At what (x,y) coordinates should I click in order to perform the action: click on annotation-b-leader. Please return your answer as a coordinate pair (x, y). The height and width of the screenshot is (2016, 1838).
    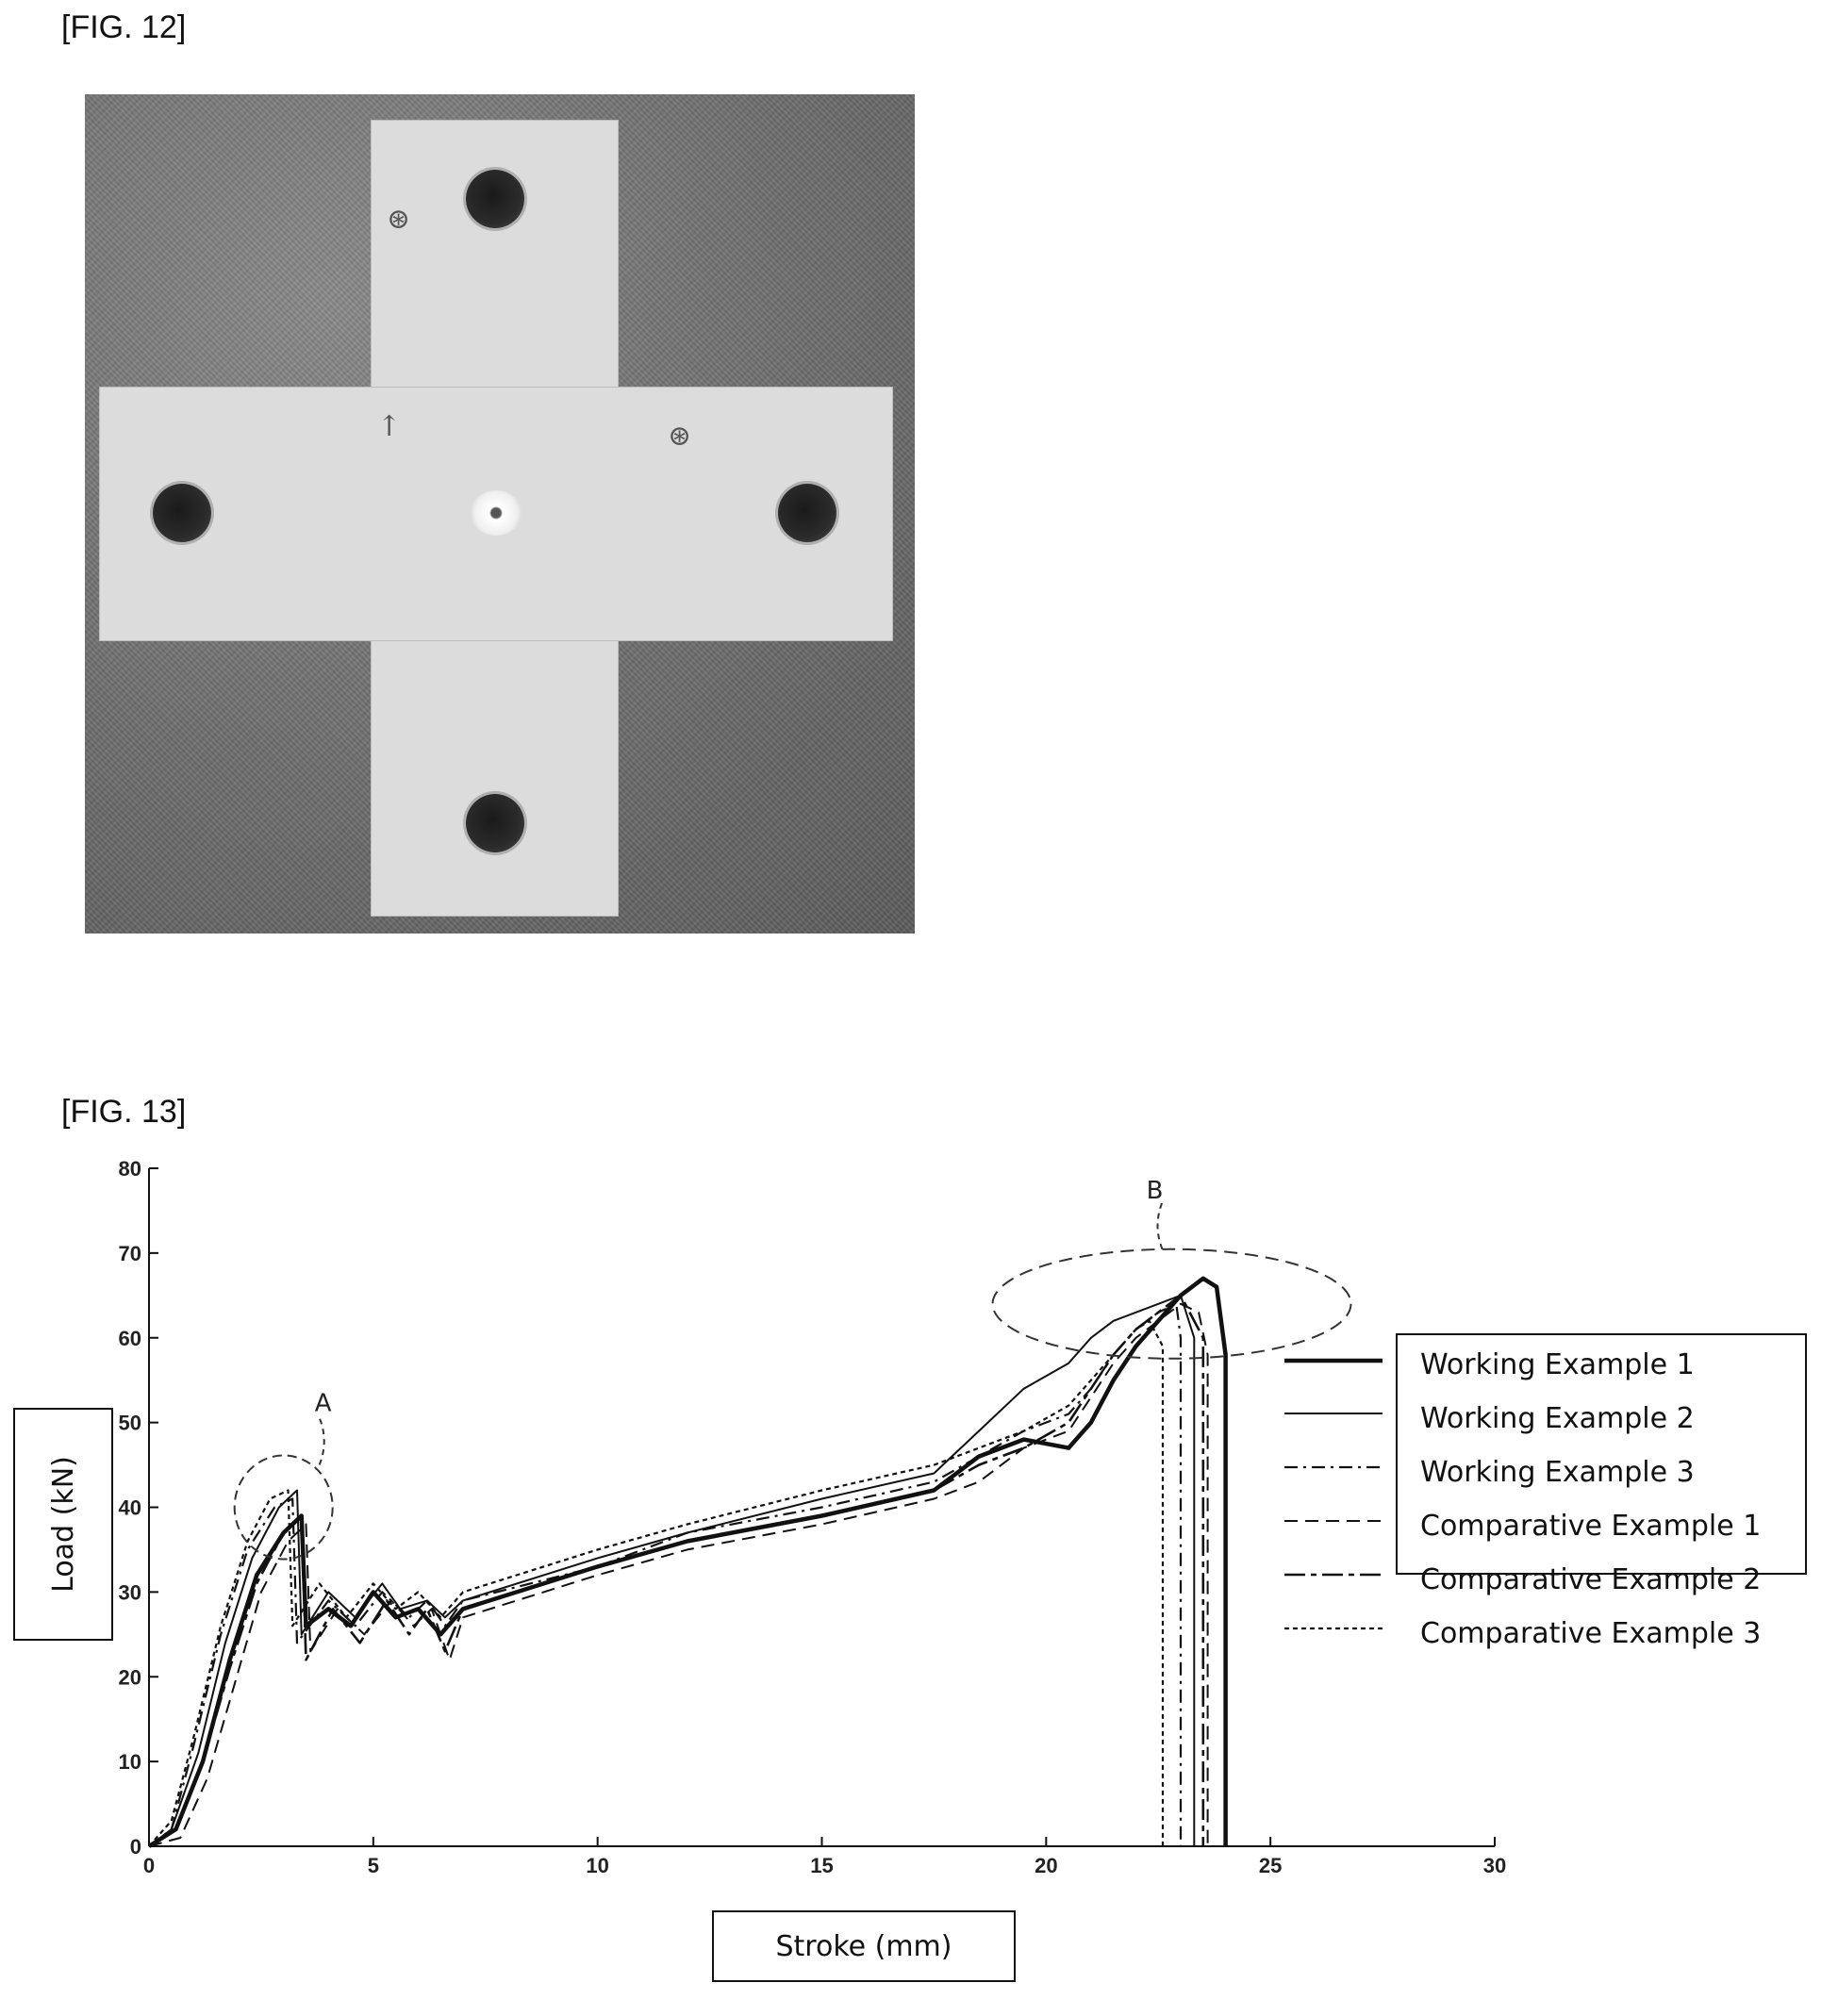
    Looking at the image, I should click on (1160, 1225).